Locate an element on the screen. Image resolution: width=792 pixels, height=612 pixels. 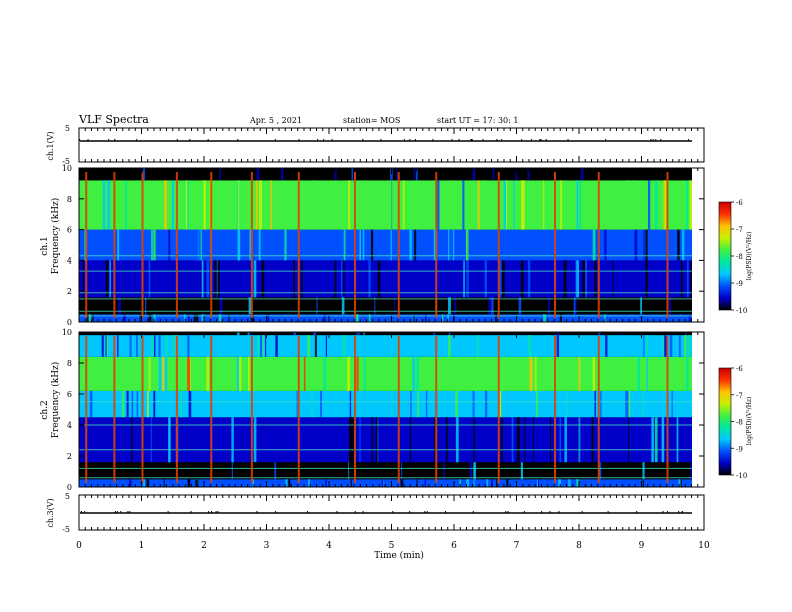
time-tick-label: 5 is located at coordinates (392, 546).